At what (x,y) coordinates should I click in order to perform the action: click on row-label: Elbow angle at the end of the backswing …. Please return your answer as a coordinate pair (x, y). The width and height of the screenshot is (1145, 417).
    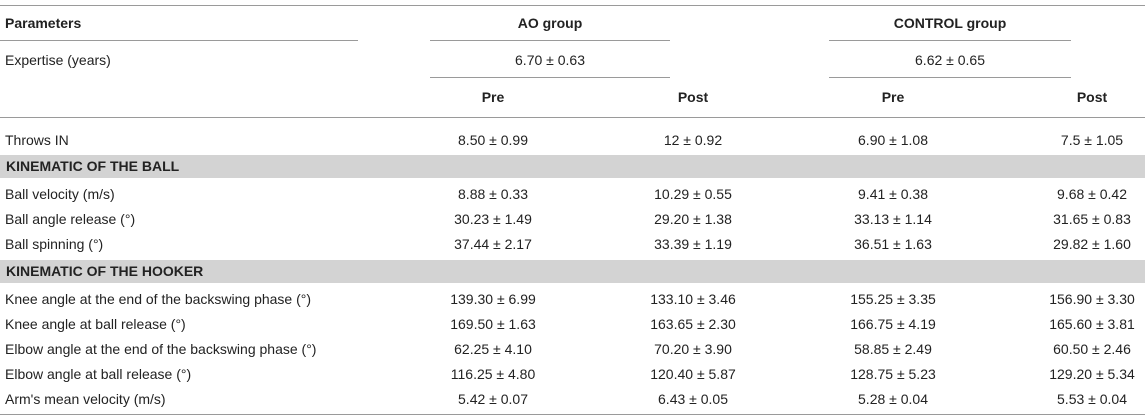
    Looking at the image, I should click on (161, 349).